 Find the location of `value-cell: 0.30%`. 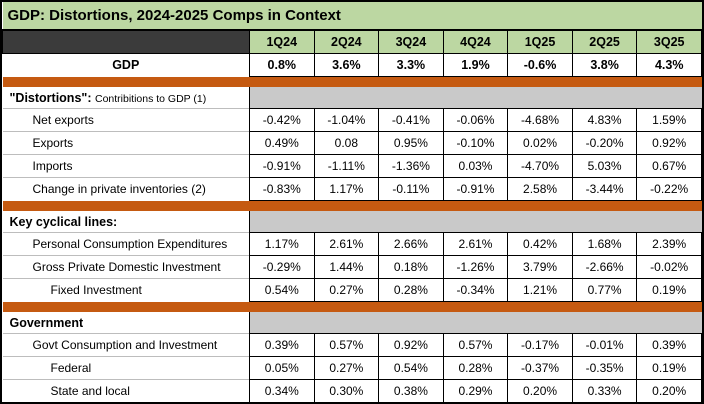

value-cell: 0.30% is located at coordinates (346, 390).